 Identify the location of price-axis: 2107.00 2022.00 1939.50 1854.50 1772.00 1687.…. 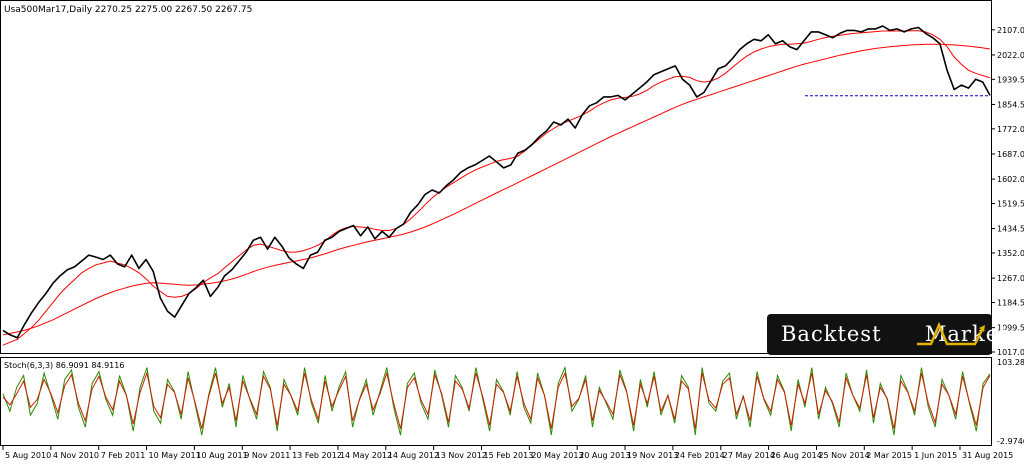
(1007, 191).